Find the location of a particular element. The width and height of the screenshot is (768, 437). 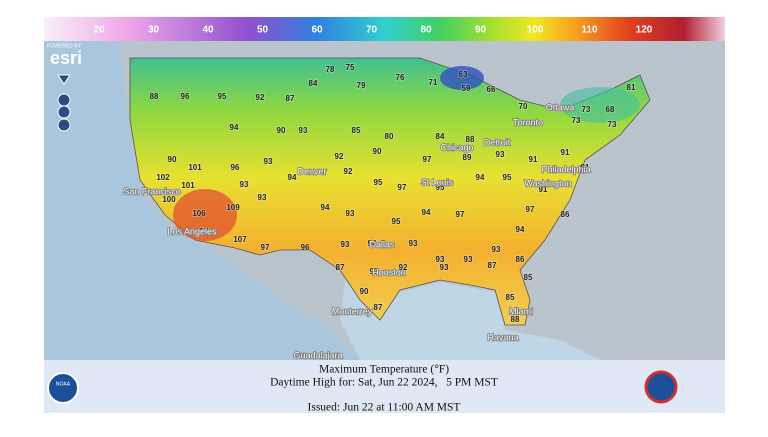

scale-label: 90 is located at coordinates (481, 30).